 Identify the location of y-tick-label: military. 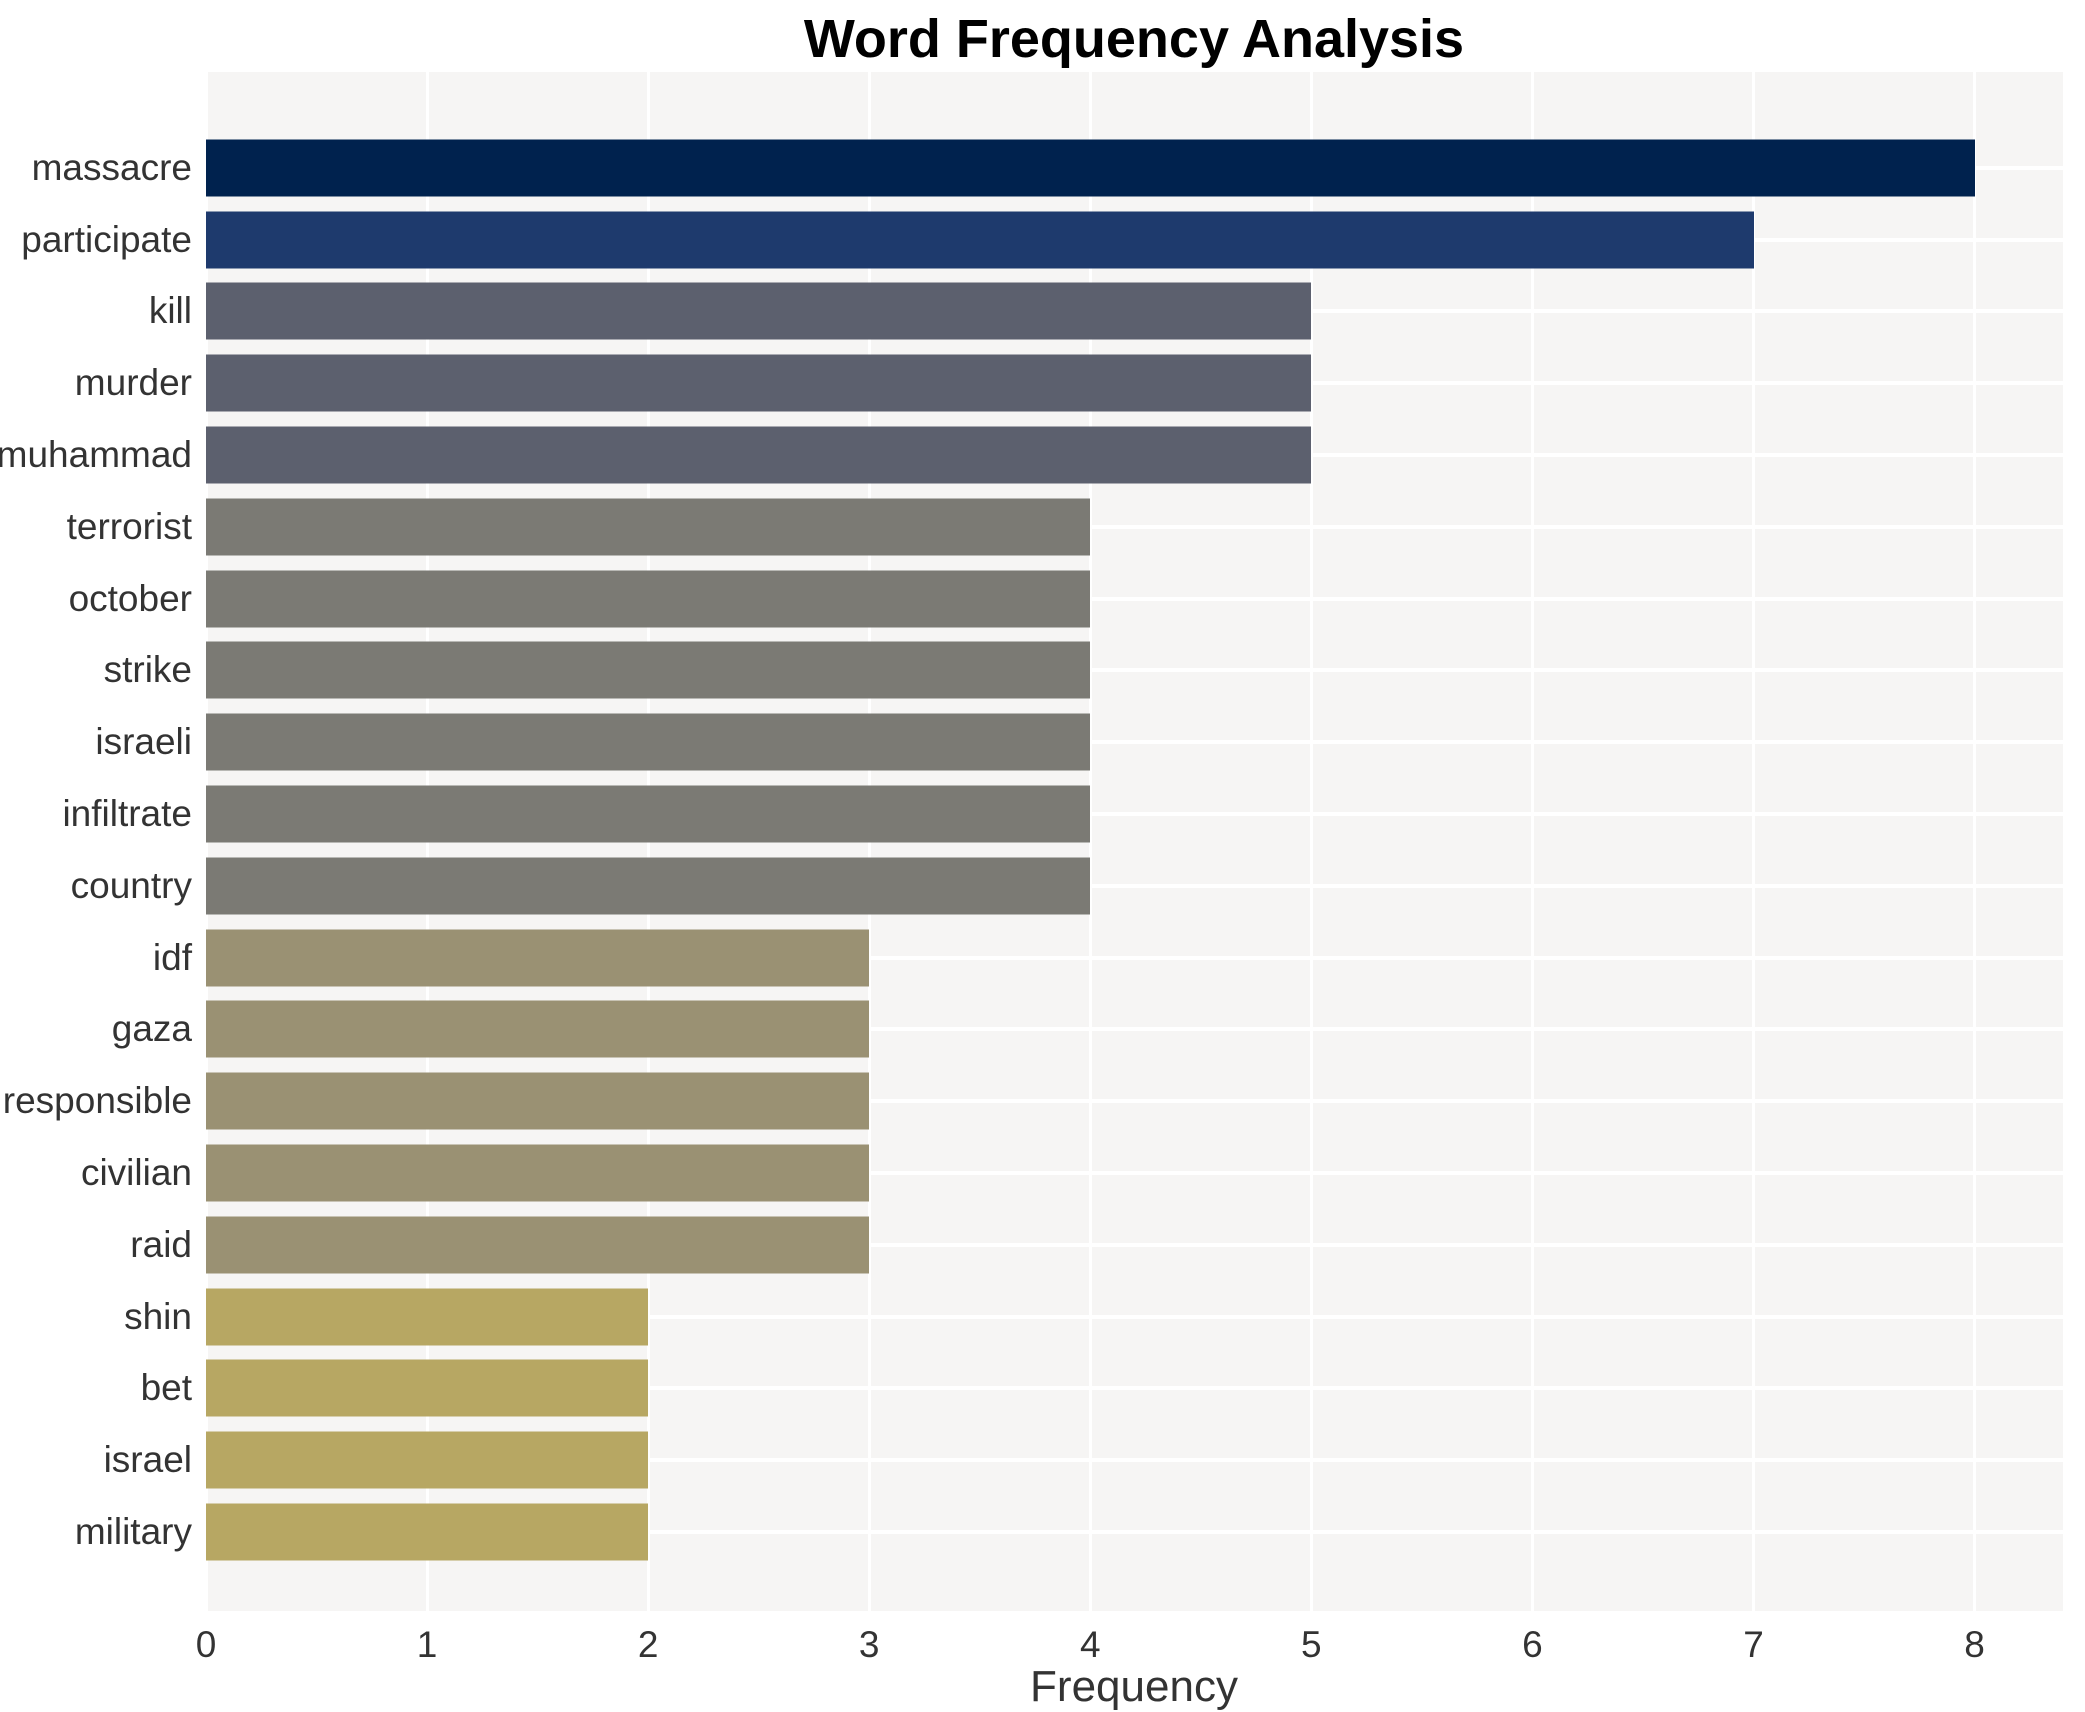
(133, 1532).